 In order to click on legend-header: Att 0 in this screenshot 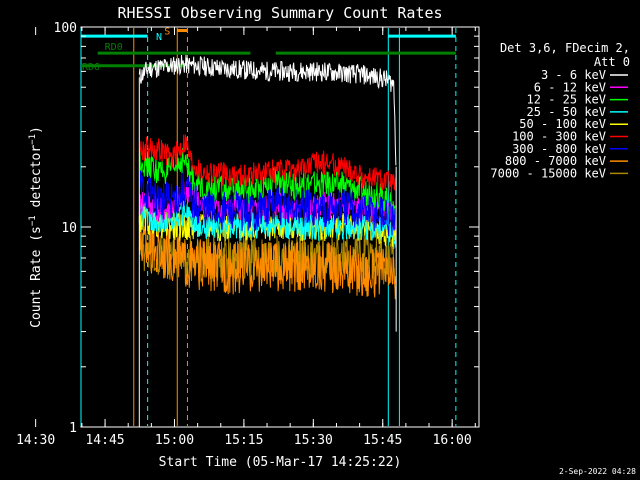, I will do `click(612, 62)`.